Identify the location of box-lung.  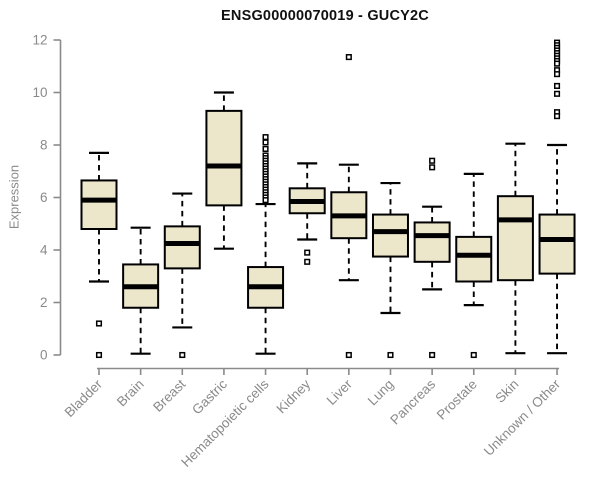
(390, 235).